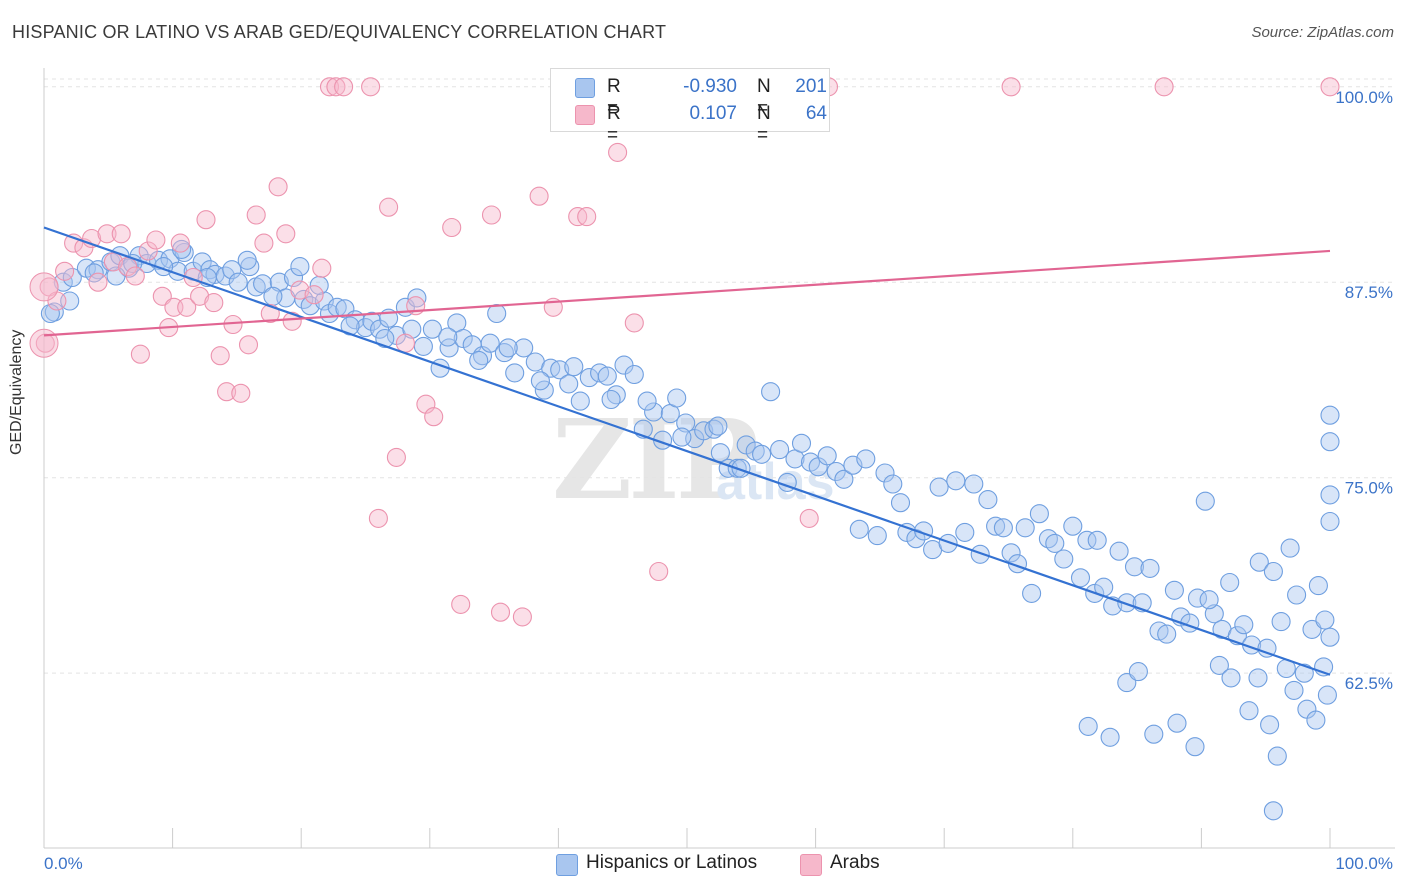 The image size is (1406, 892). I want to click on y-tick-label: 100.0%, so click(1364, 97).